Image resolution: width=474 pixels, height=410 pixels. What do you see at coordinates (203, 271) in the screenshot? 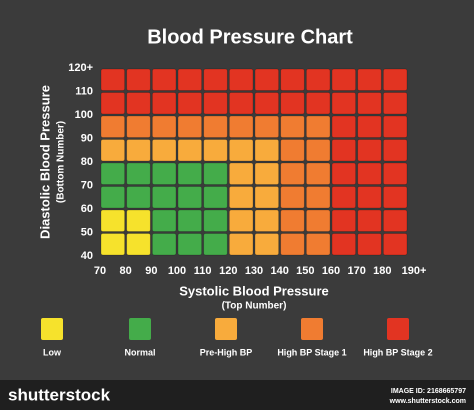
I see `x-tick-label: 110` at bounding box center [203, 271].